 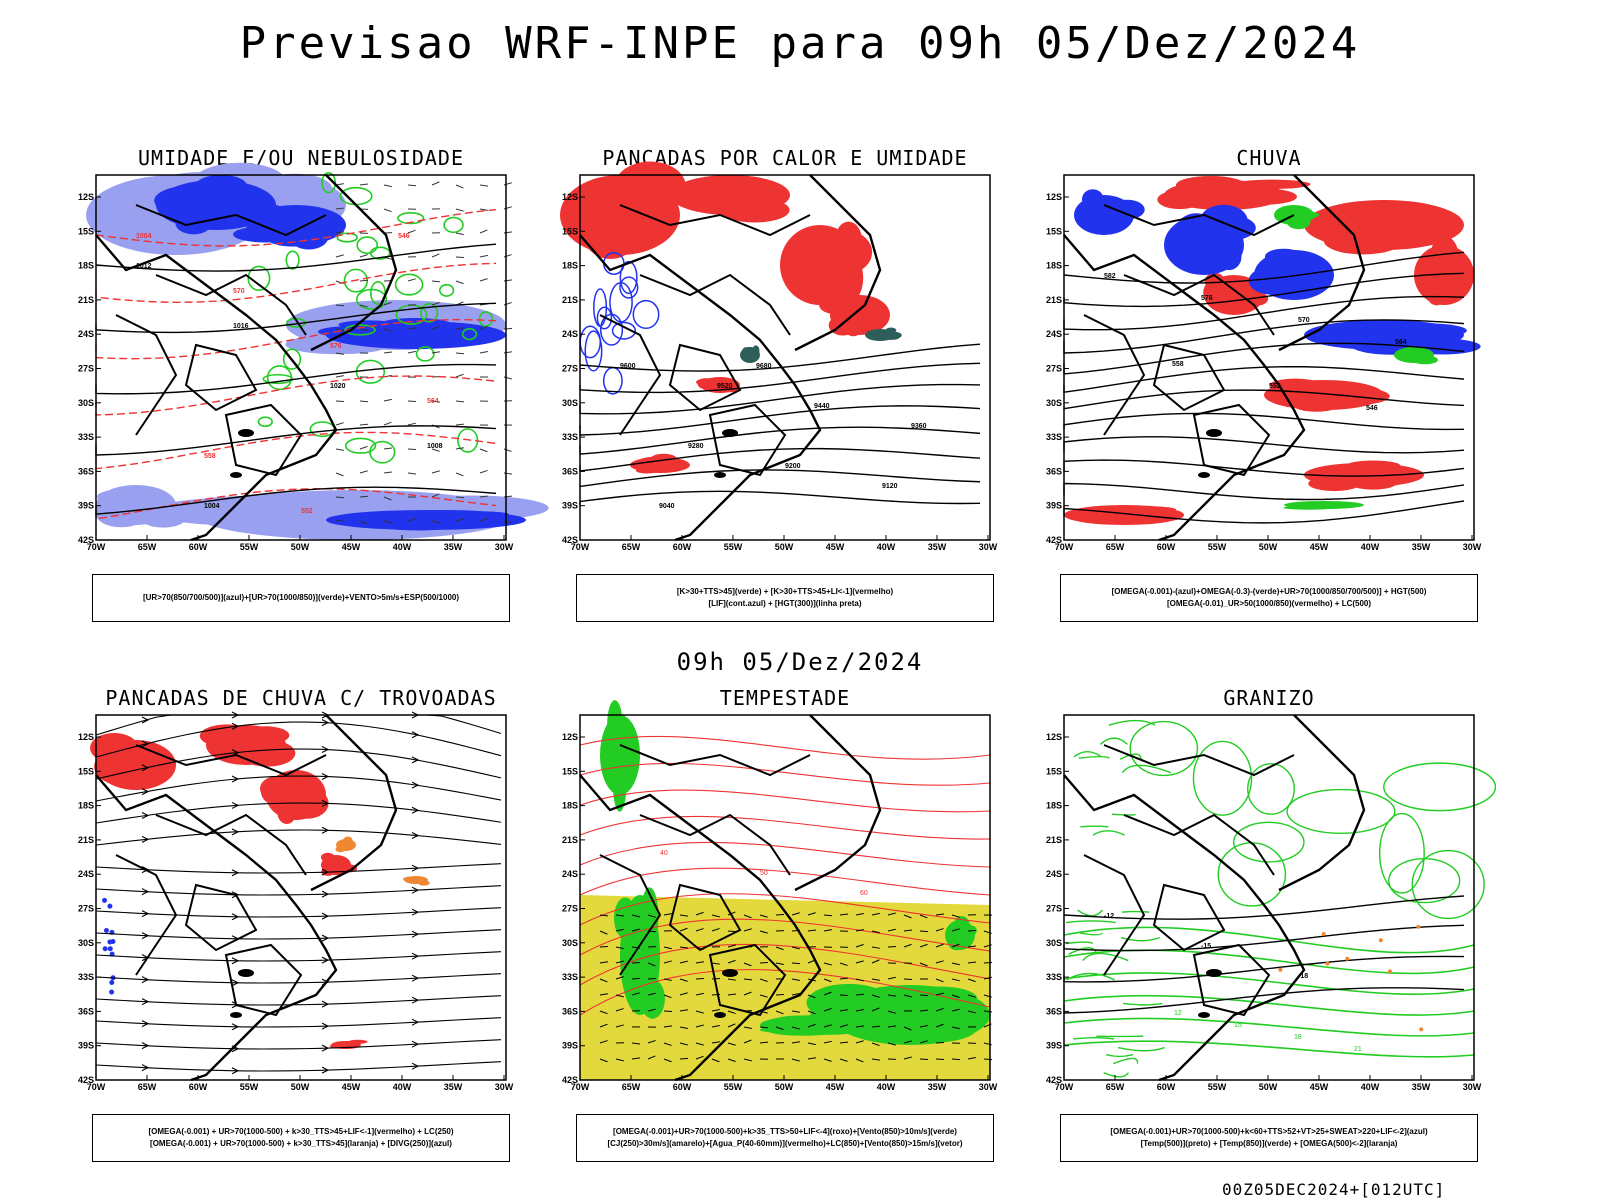 I want to click on thickness-contour, so click(x=296, y=227).